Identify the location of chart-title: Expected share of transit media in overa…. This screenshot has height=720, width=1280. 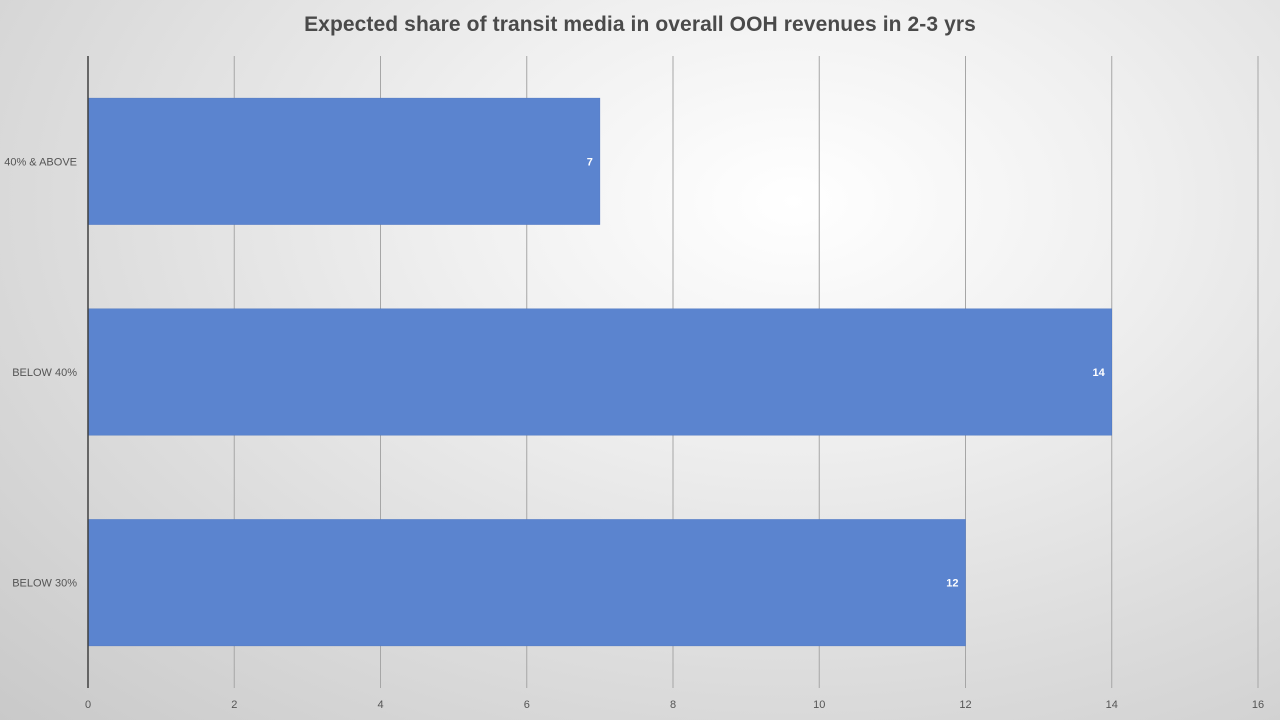
(640, 24).